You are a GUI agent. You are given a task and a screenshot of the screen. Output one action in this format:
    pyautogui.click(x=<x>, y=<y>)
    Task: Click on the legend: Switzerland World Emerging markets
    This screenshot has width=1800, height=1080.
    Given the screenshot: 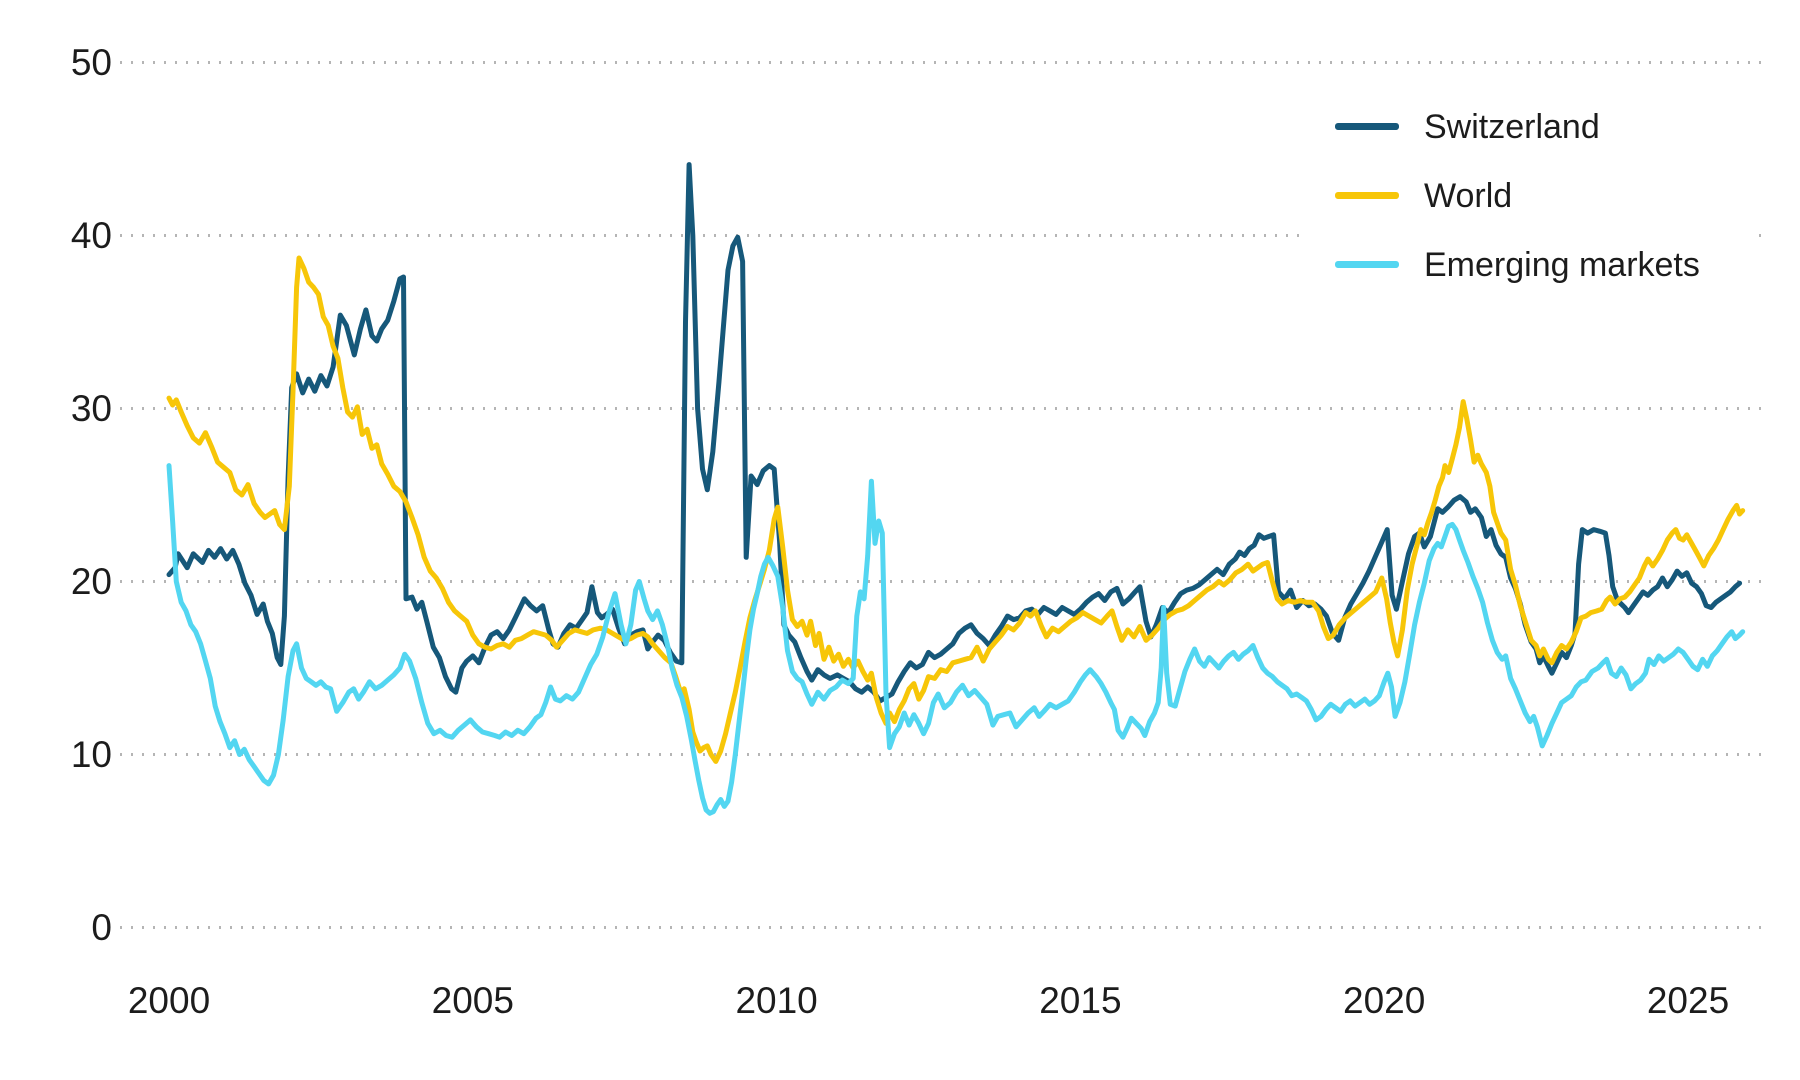 What is the action you would take?
    pyautogui.click(x=1529, y=190)
    